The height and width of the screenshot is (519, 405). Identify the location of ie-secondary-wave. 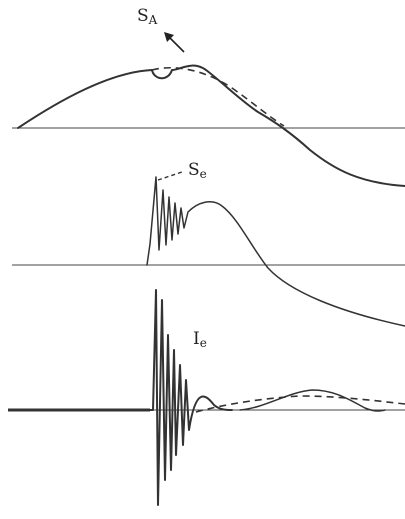
(312, 400).